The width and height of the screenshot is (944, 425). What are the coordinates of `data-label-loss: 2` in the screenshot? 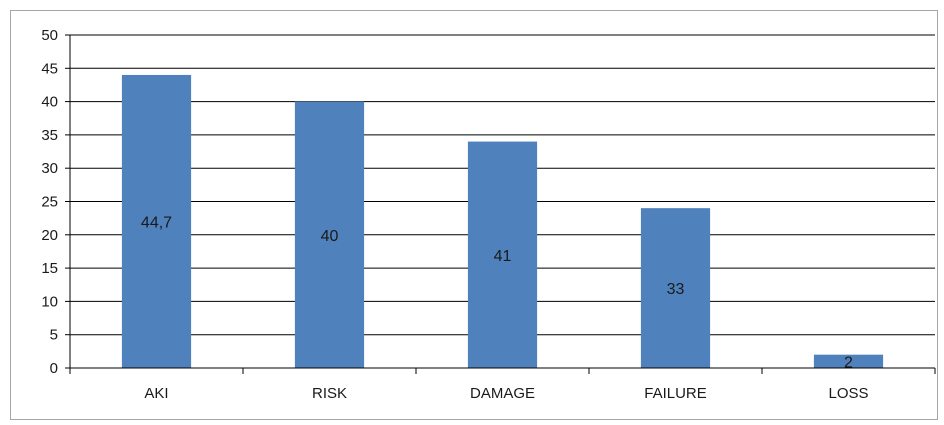 It's located at (848, 362).